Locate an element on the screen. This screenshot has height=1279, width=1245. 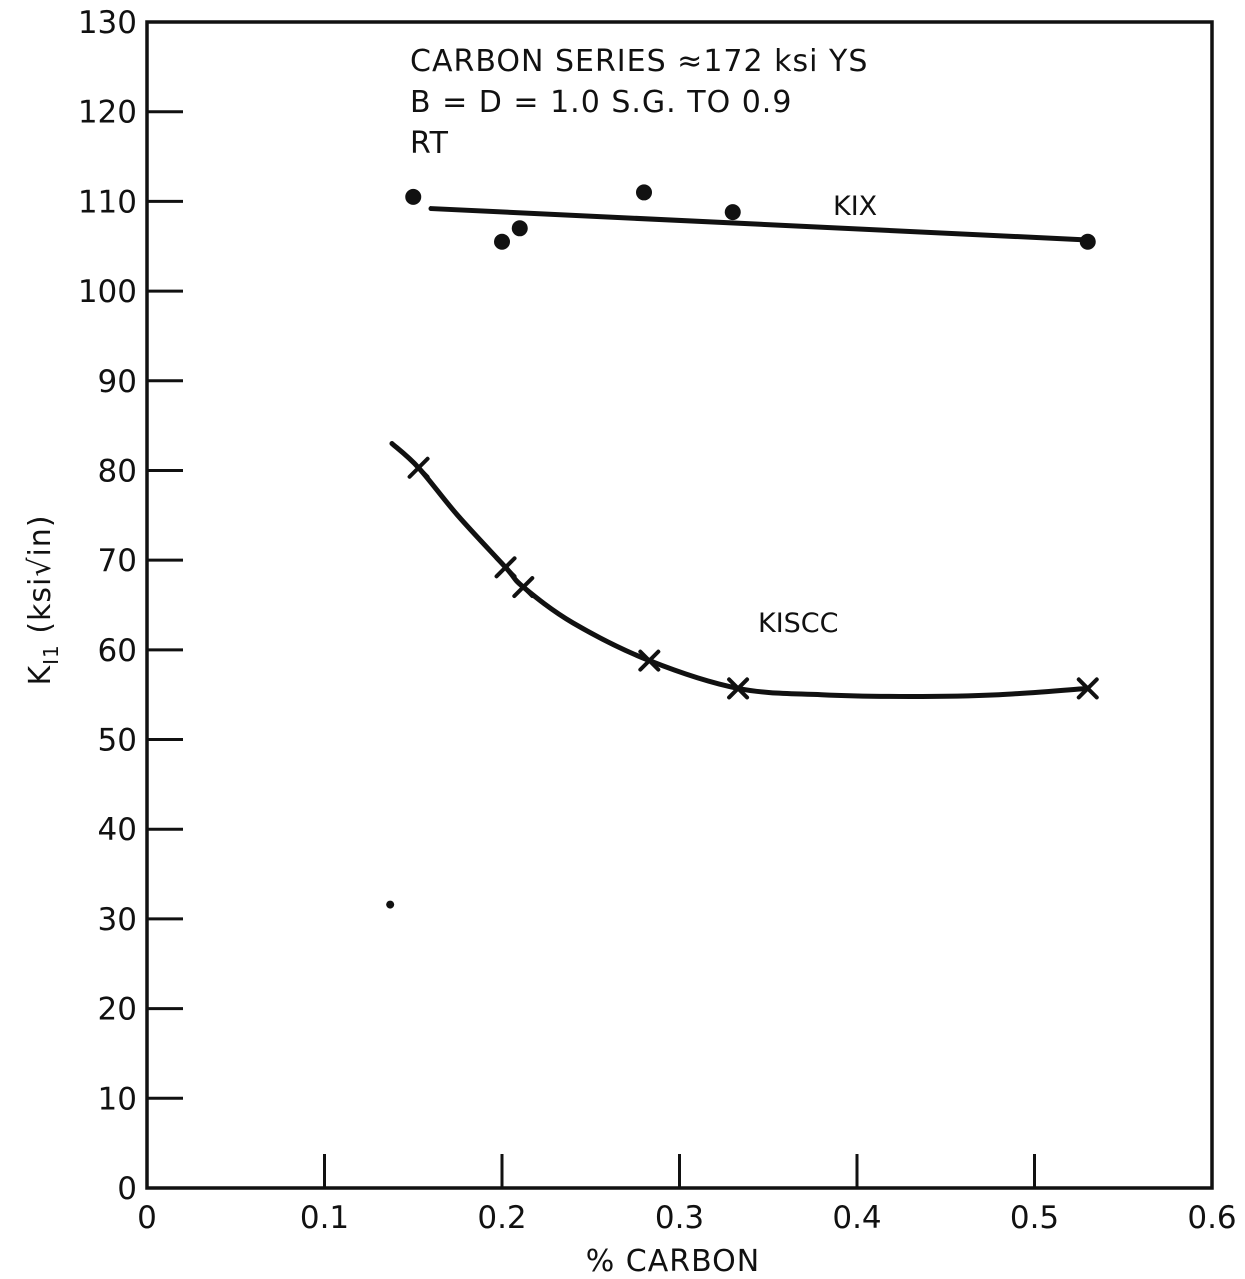
y-tick-label: 50 is located at coordinates (117, 741).